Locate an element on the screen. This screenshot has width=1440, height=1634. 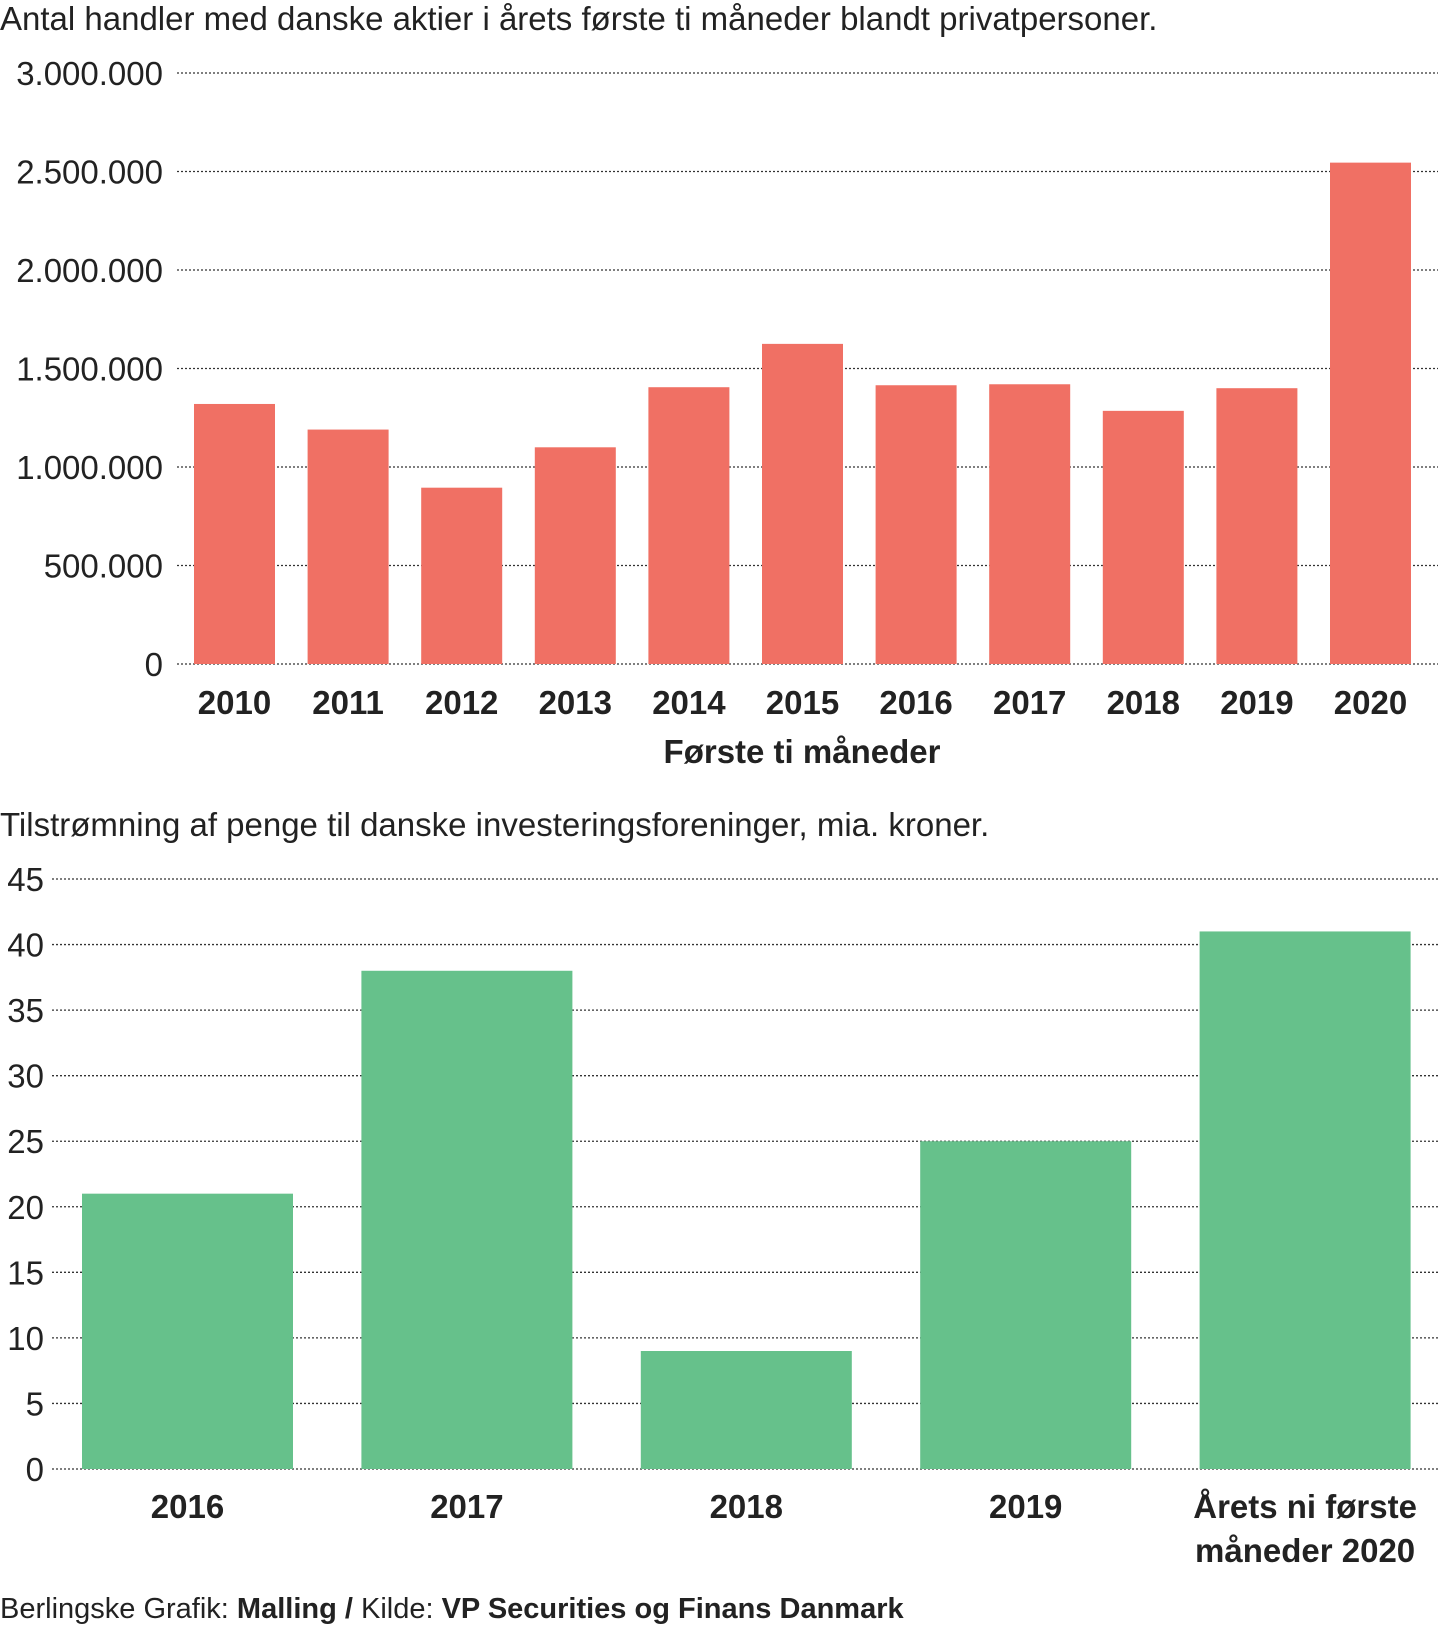
x-tick-label: 2020 is located at coordinates (1370, 702).